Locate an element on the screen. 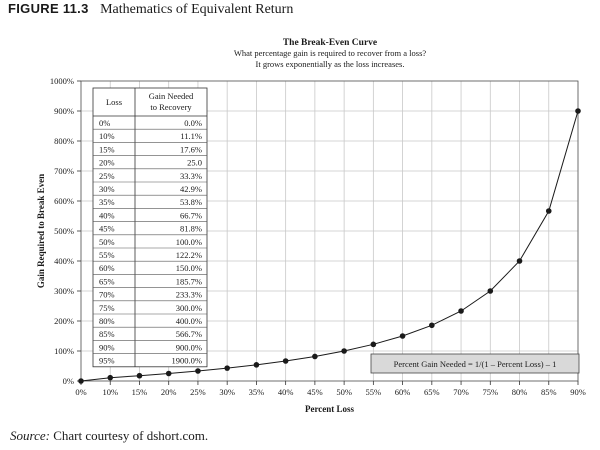 This screenshot has width=600, height=450. table-cell-loss: 10% is located at coordinates (107, 136).